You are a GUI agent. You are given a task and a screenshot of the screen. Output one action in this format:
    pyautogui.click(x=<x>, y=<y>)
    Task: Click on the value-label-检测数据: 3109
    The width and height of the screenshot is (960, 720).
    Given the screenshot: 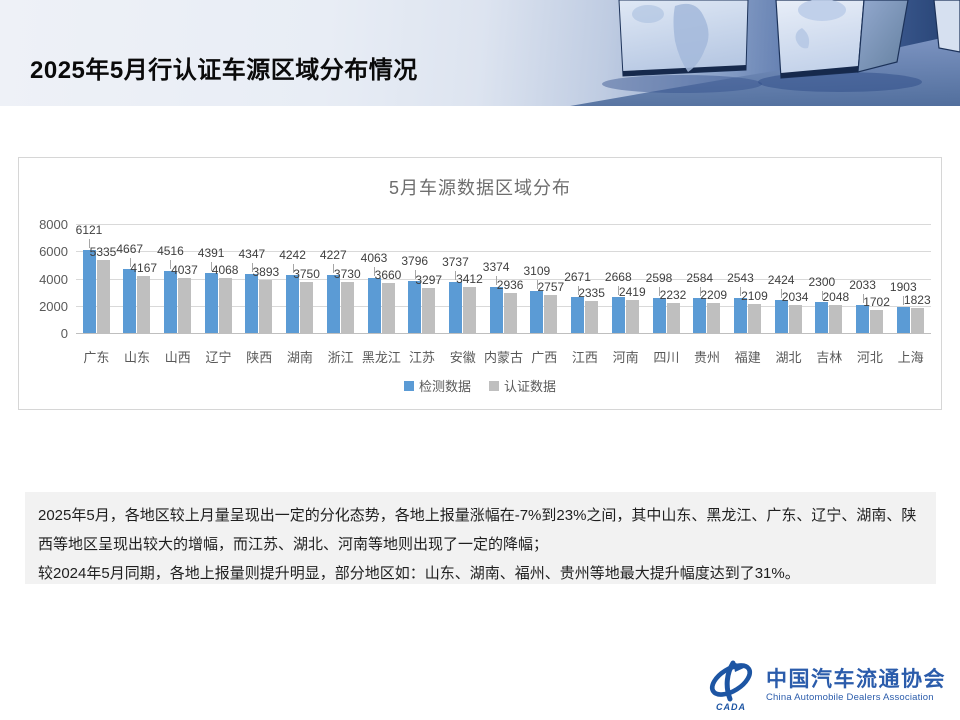 What is the action you would take?
    pyautogui.click(x=537, y=270)
    